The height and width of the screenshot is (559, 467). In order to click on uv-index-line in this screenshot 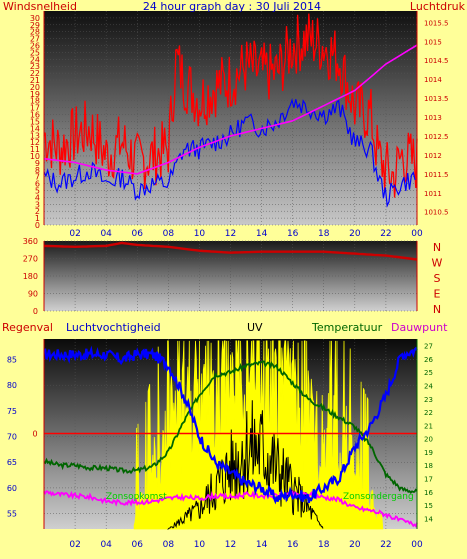, I will do `click(245, 465)`.